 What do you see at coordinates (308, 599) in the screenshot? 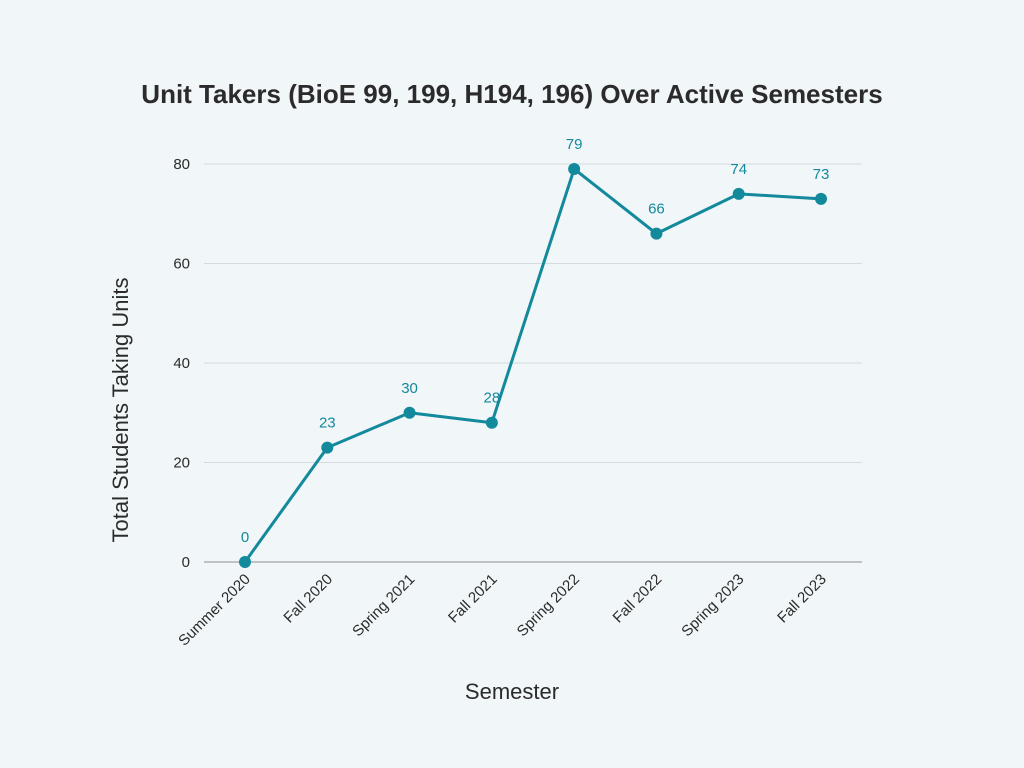
I see `x-tick-label: Fall 2020` at bounding box center [308, 599].